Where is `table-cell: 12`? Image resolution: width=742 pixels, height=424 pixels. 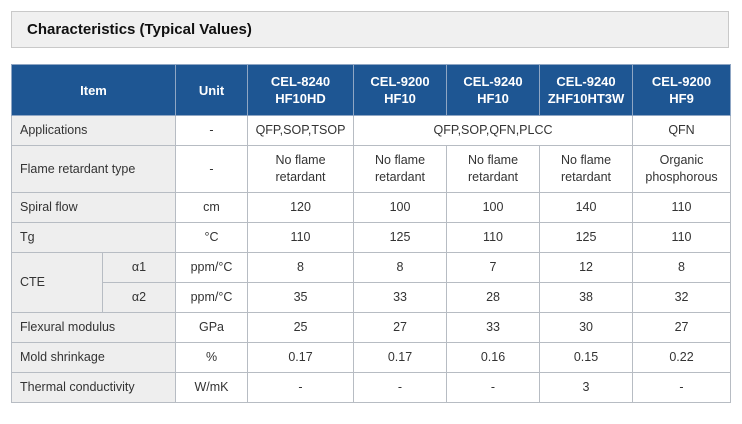
table-cell: 12 is located at coordinates (586, 267).